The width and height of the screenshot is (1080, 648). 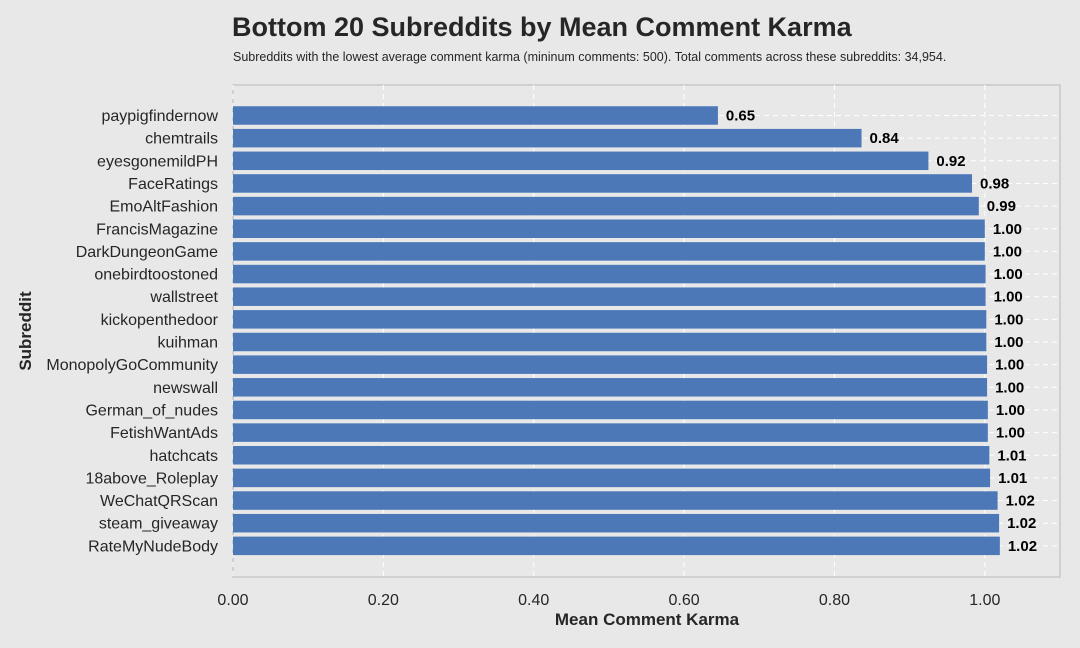 What do you see at coordinates (740, 116) in the screenshot?
I see `data-label: 0.65` at bounding box center [740, 116].